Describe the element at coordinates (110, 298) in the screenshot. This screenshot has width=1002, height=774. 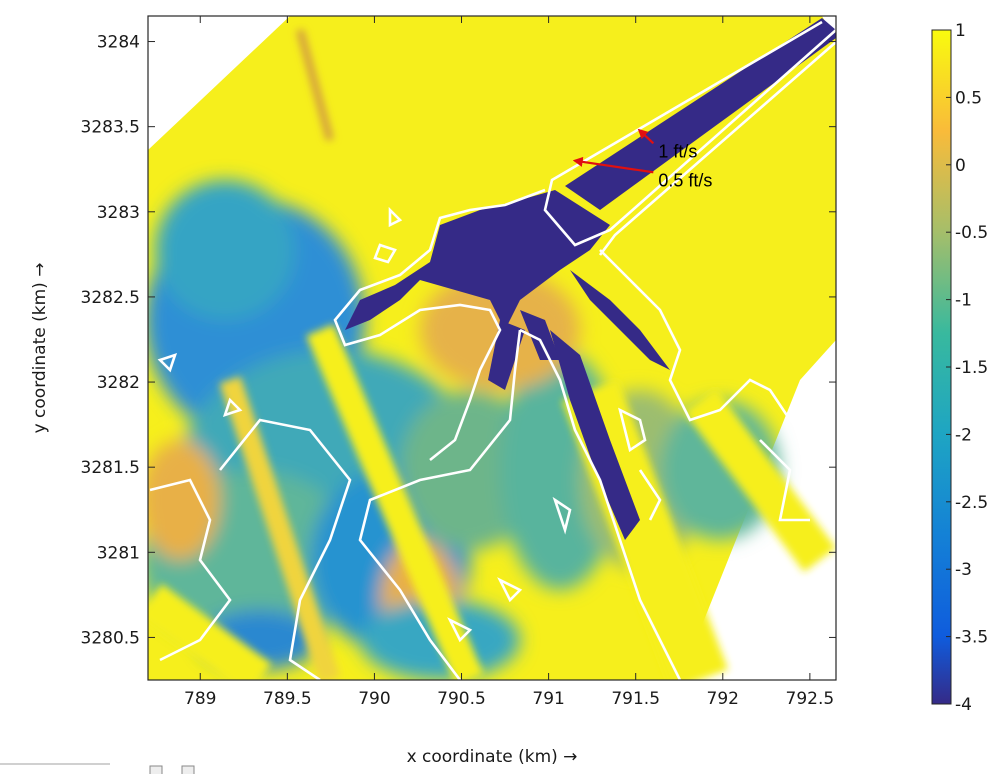
I see `y-tick-label: 3282.5` at that location.